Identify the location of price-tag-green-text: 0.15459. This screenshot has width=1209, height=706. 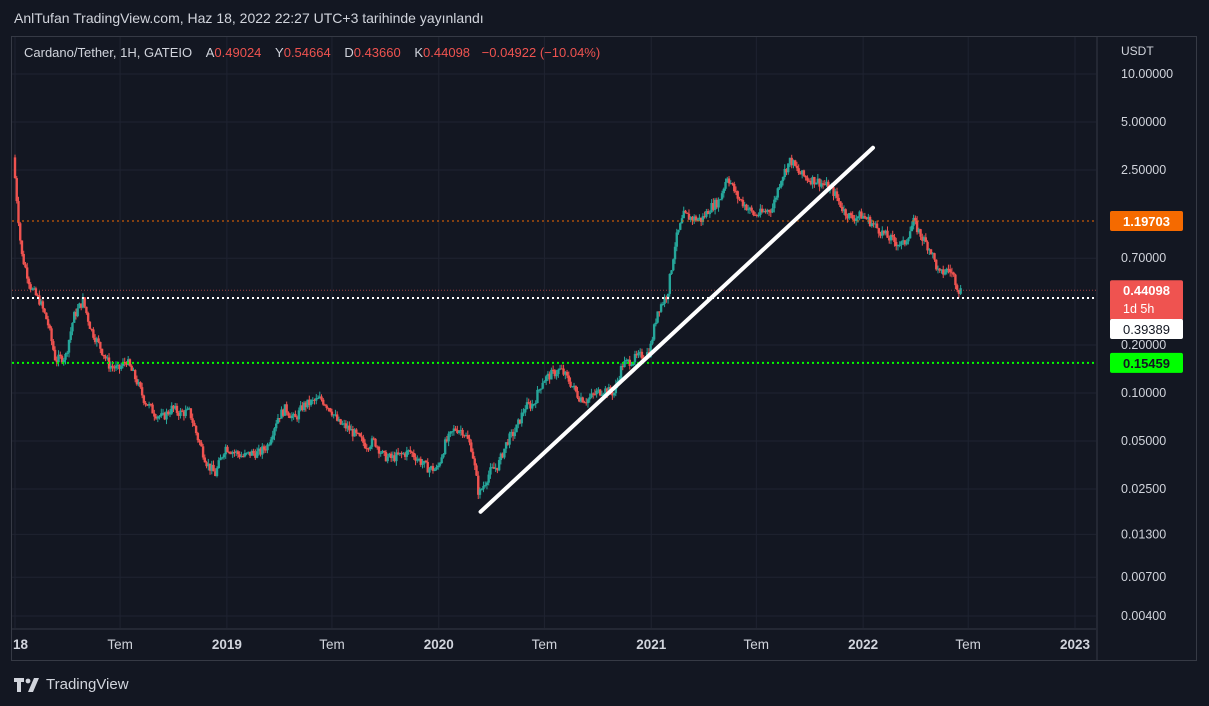
(1146, 363).